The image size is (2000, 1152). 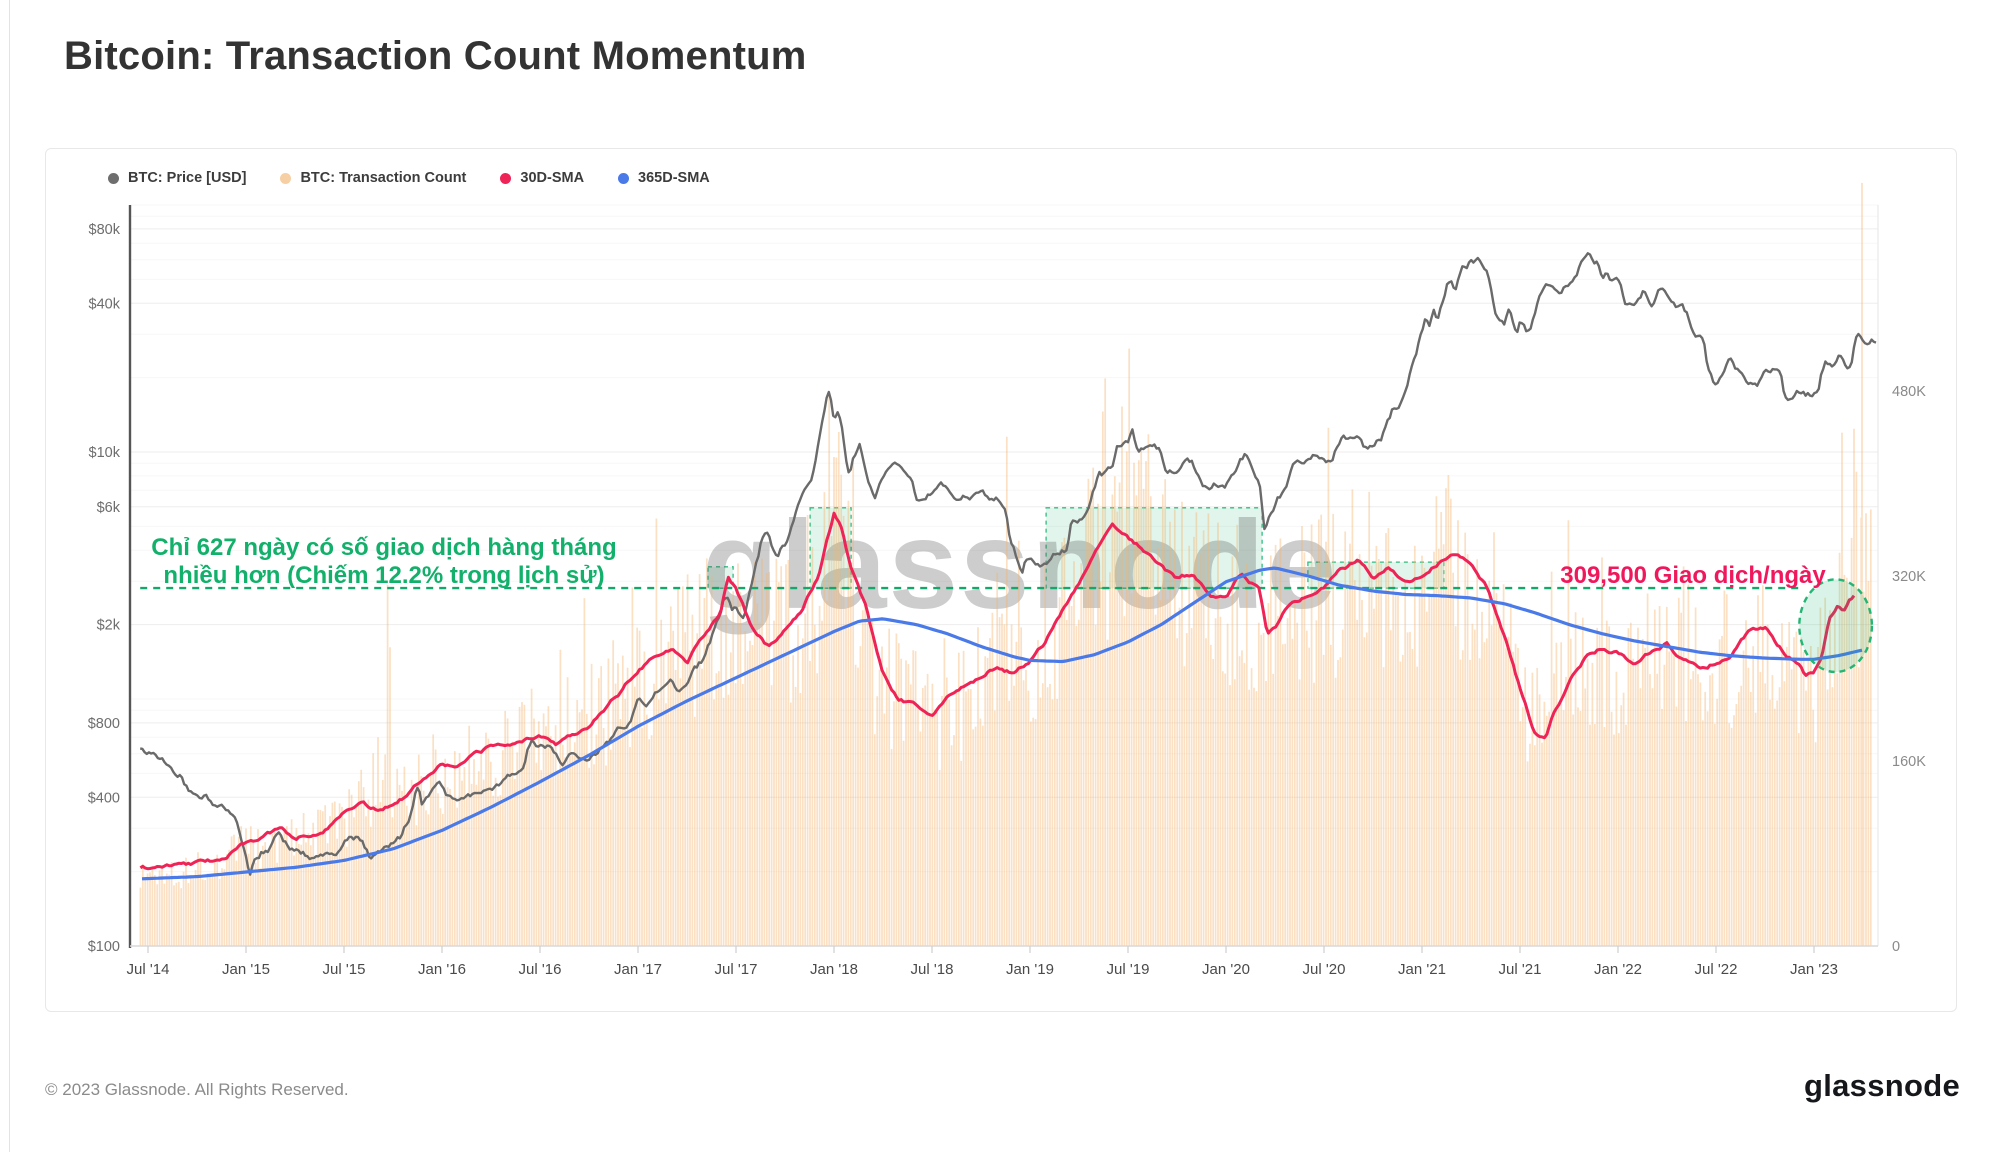 I want to click on annotation-green-line2: nhiều hơn (Chiếm 12.2% trong lịch sử), so click(x=384, y=575).